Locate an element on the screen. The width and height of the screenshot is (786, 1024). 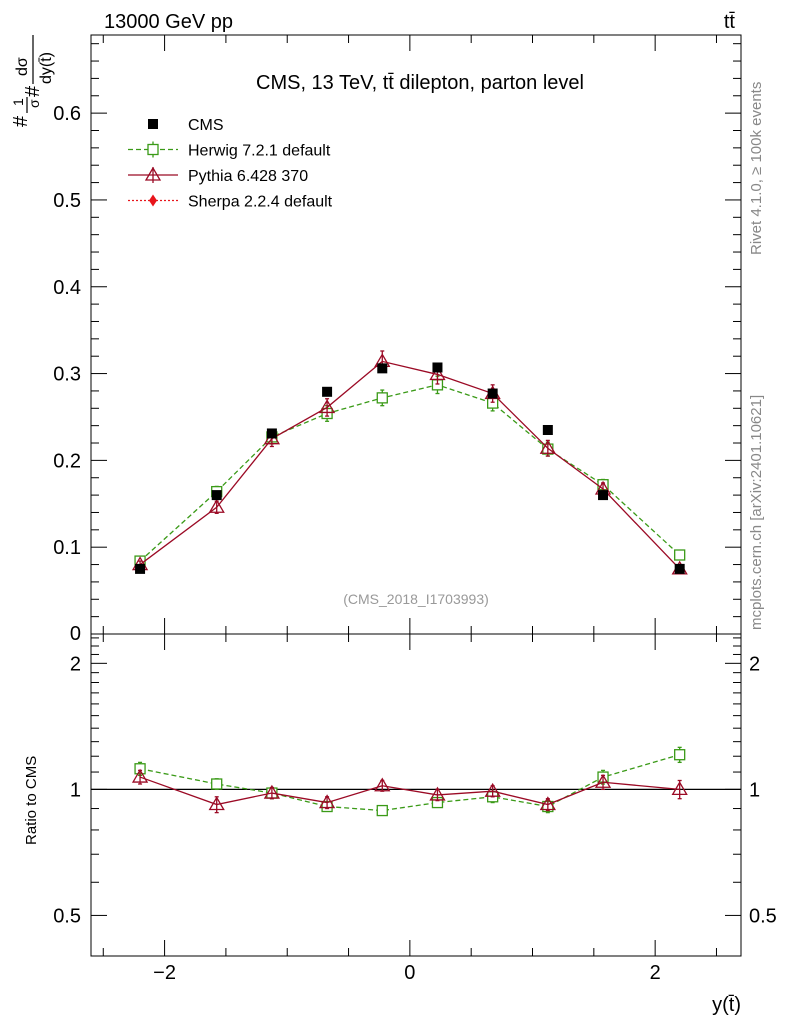
y-tick-label: 0.6 is located at coordinates (67, 114).